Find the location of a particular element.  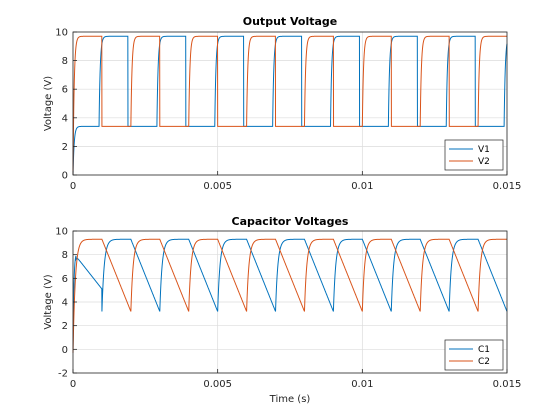

legend-label: V1 is located at coordinates (484, 150).